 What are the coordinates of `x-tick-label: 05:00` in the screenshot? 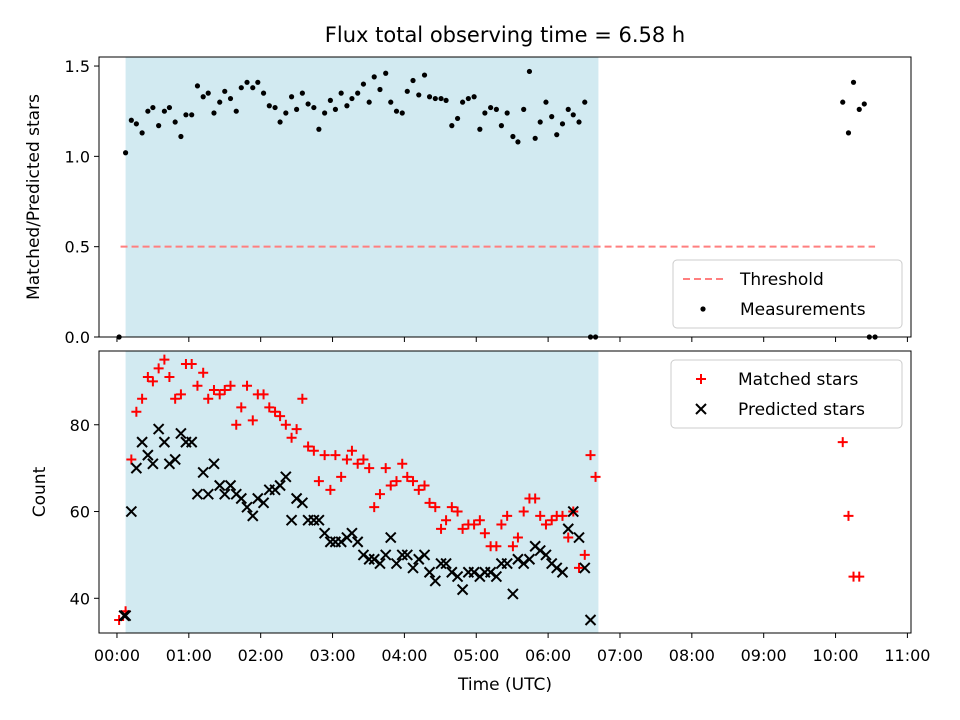 It's located at (476, 655).